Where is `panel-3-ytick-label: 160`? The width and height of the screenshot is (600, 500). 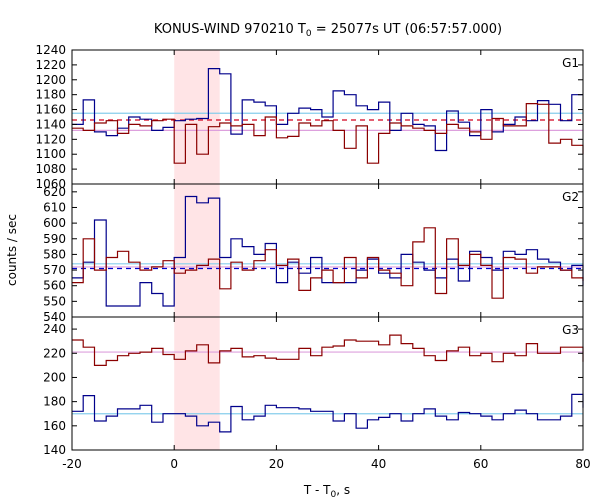 panel-3-ytick-label: 160 is located at coordinates (54, 426).